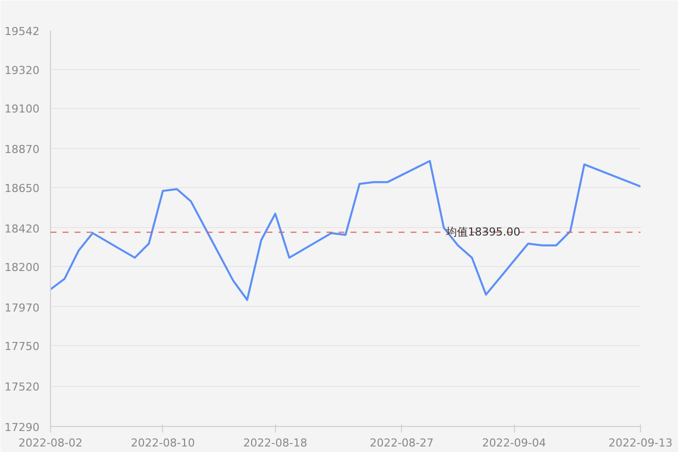 The height and width of the screenshot is (452, 678). I want to click on y-tick-label: 18650, so click(22, 188).